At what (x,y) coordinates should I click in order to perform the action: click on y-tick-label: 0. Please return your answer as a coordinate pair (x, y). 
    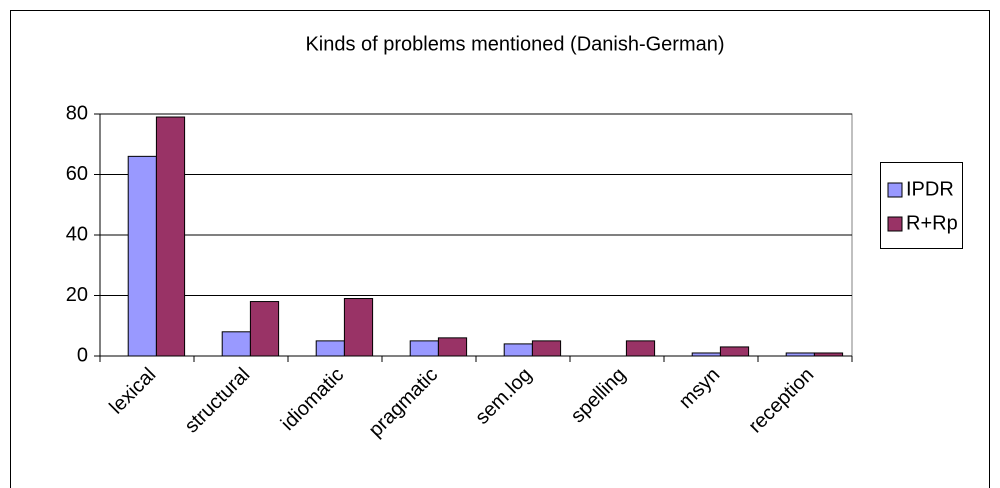
    Looking at the image, I should click on (82, 355).